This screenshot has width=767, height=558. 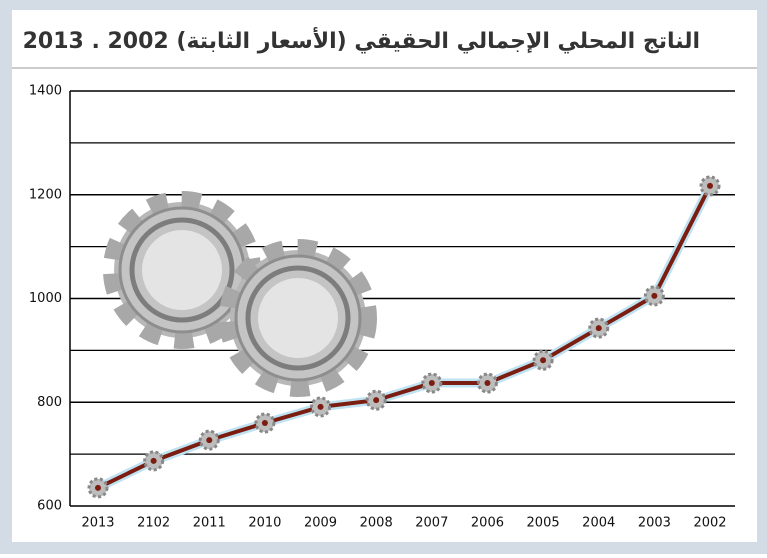 What do you see at coordinates (543, 523) in the screenshot?
I see `x-tick-label: 2005` at bounding box center [543, 523].